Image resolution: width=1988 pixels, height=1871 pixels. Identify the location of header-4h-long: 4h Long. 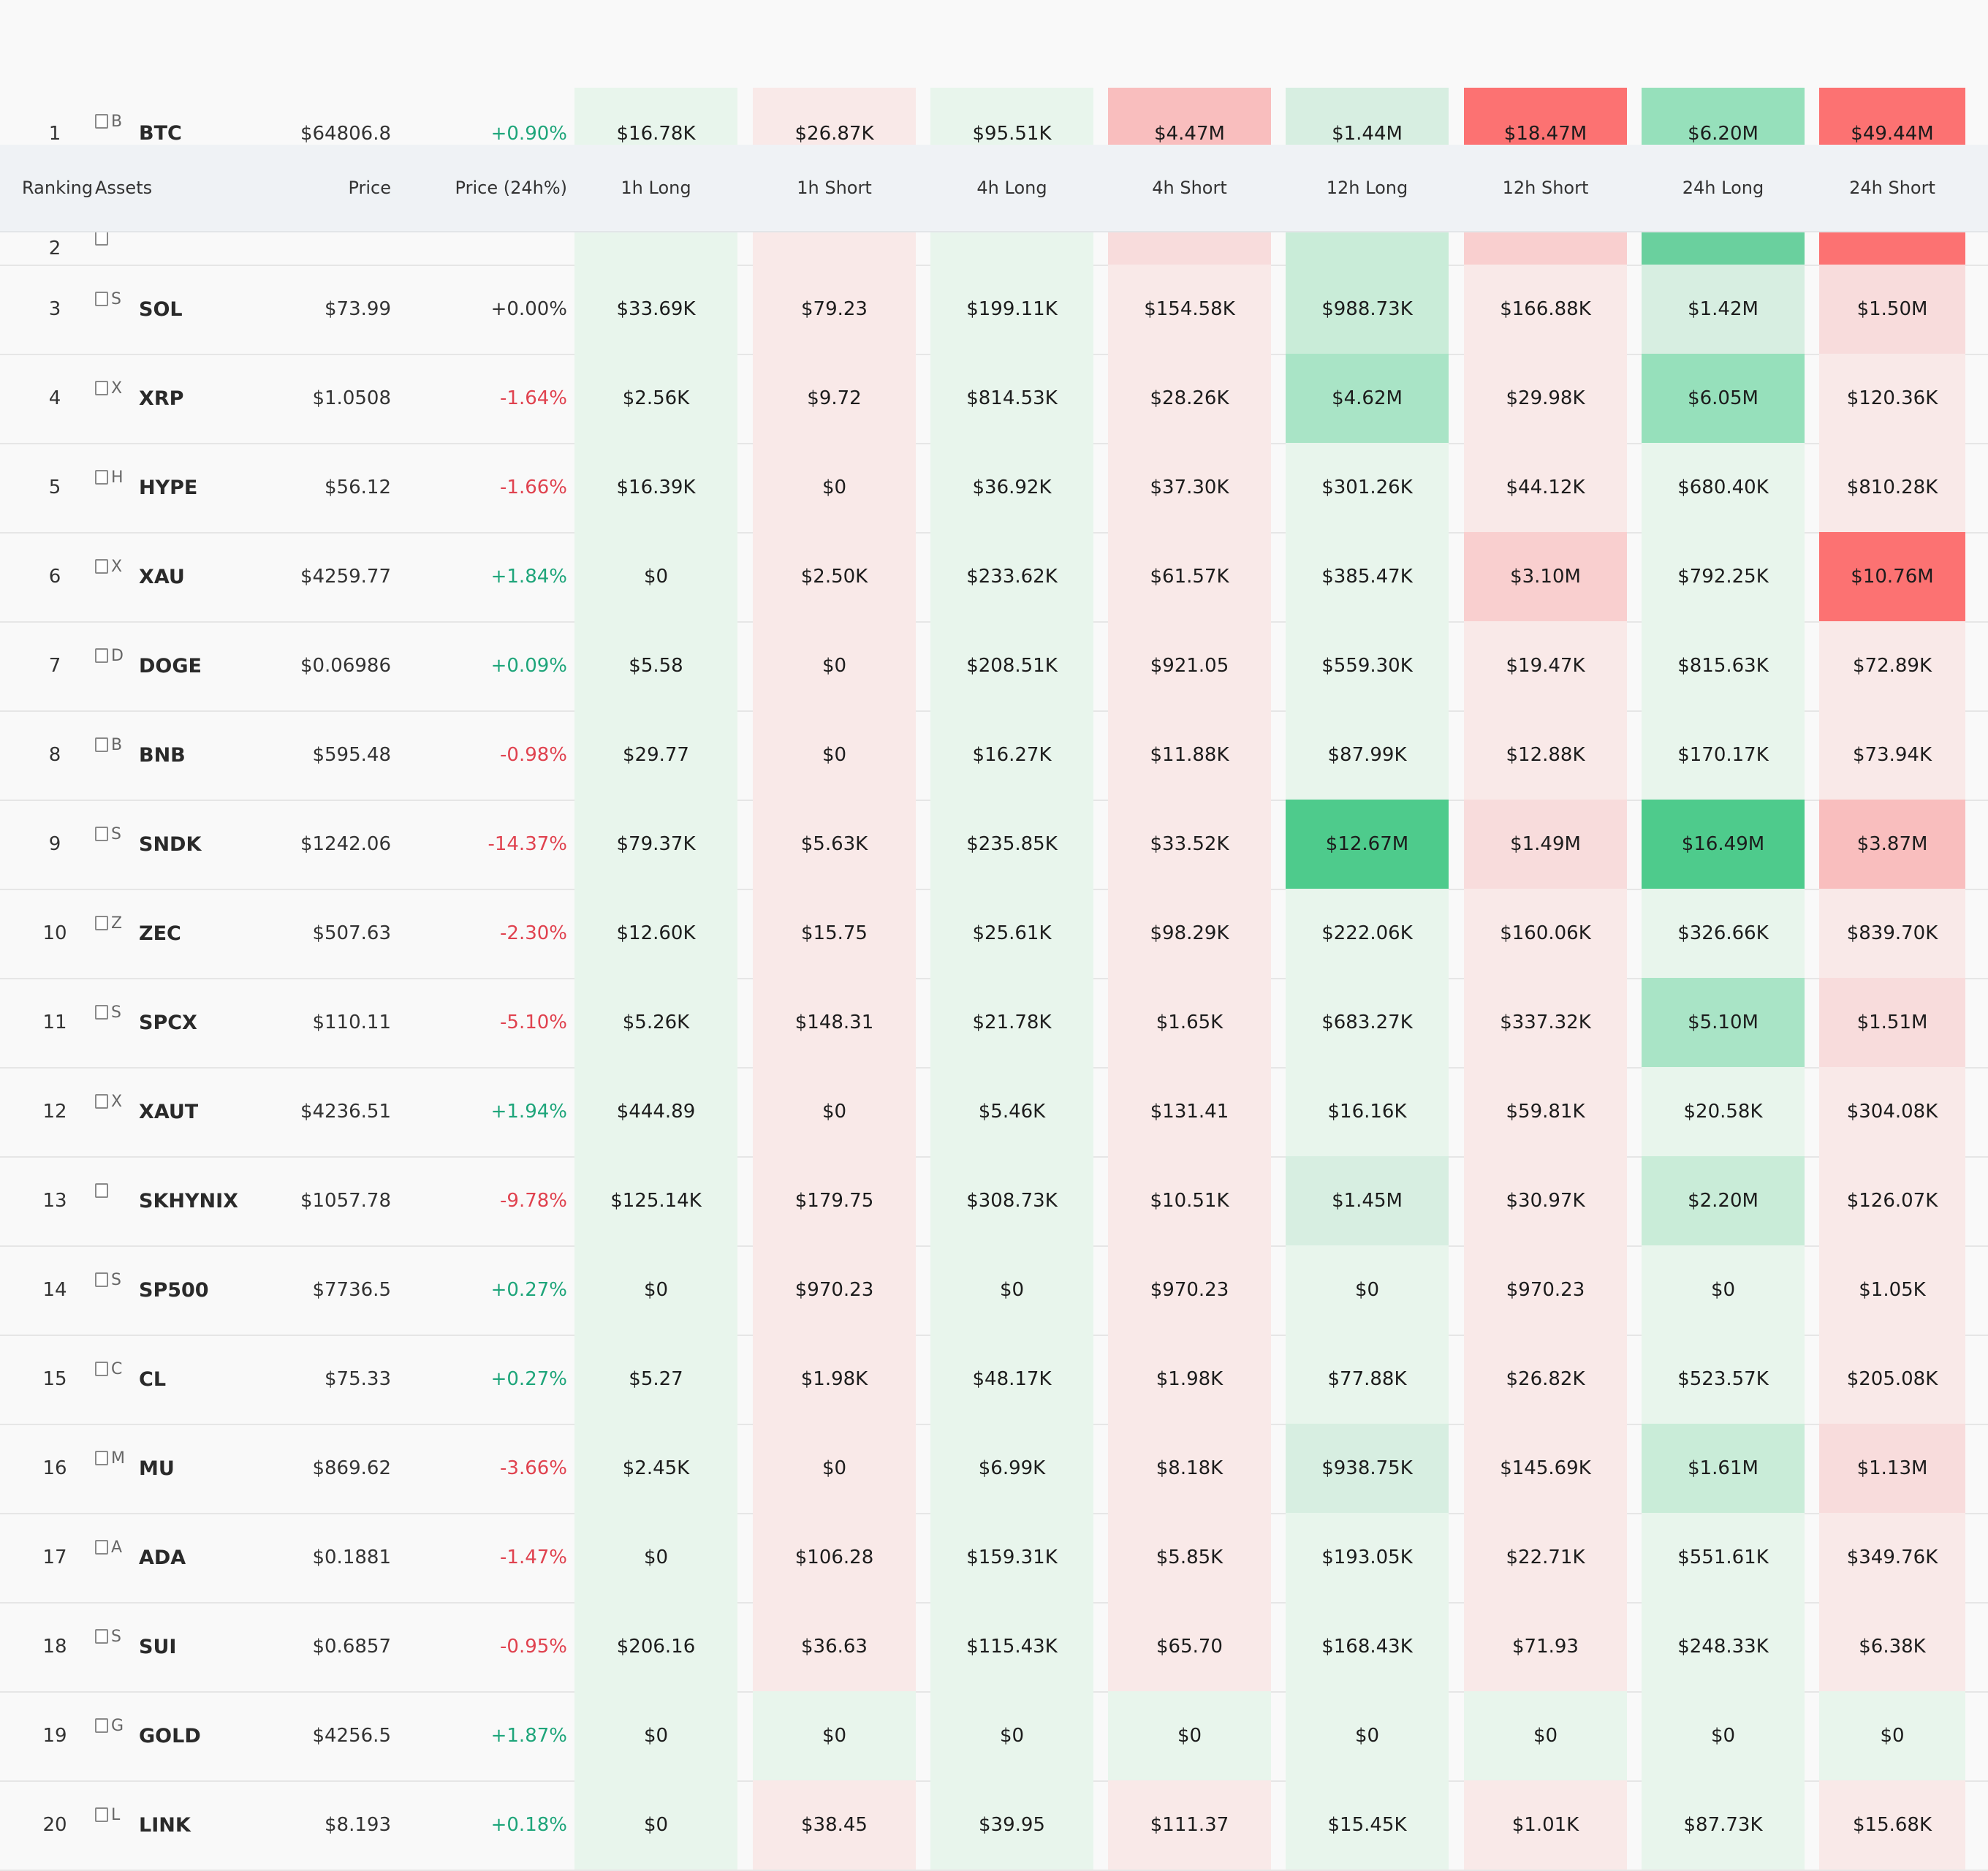
(1011, 188).